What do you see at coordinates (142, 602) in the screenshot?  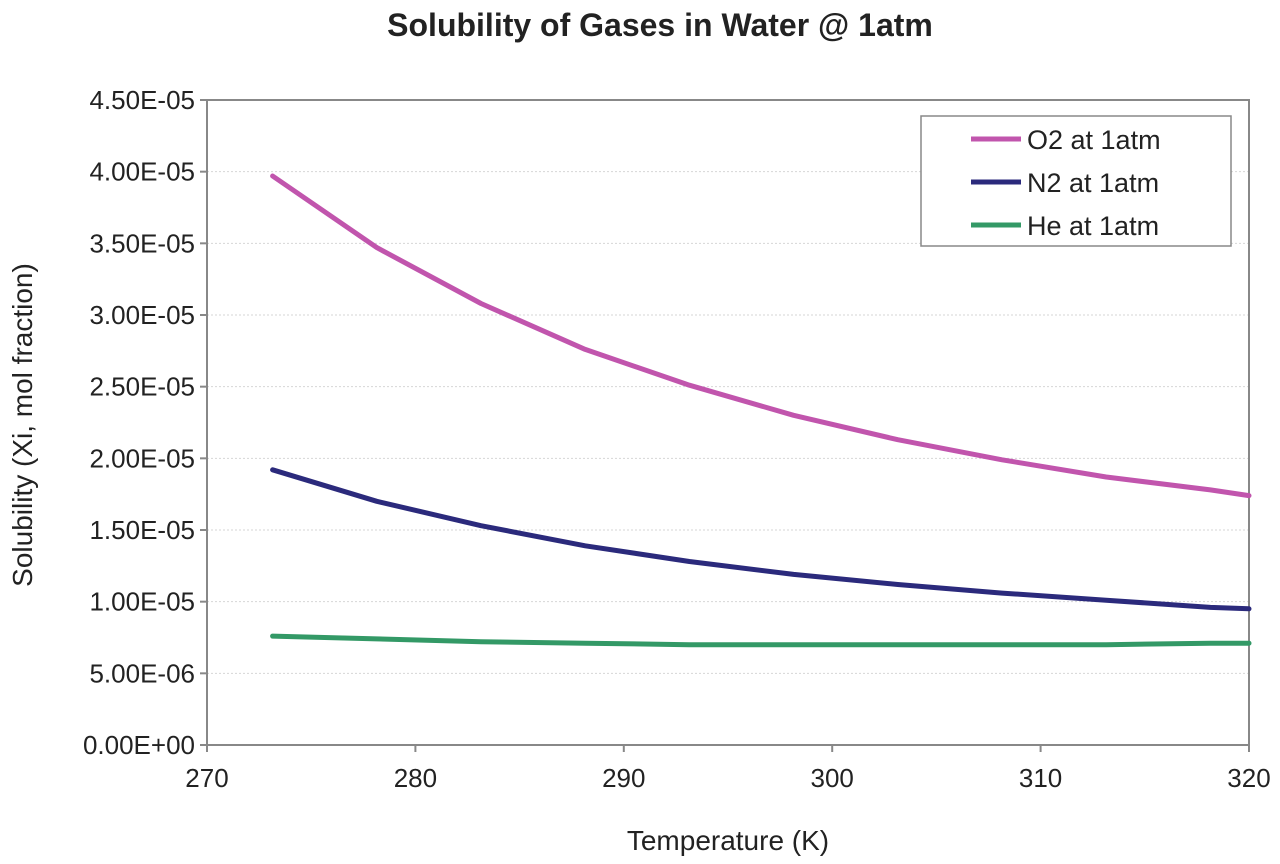 I see `y-tick-label: 1.00E-05` at bounding box center [142, 602].